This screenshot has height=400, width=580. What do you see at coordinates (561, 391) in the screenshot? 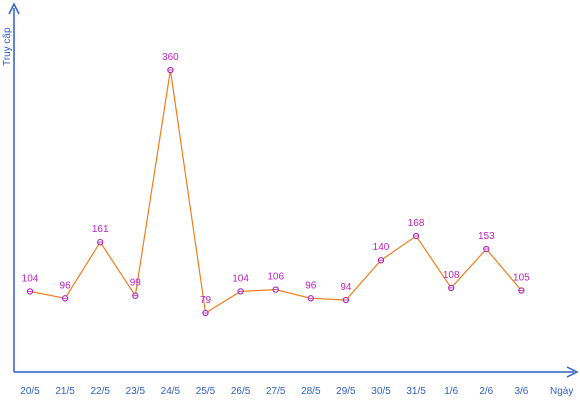
I see `x-axis-label: Ngày` at bounding box center [561, 391].